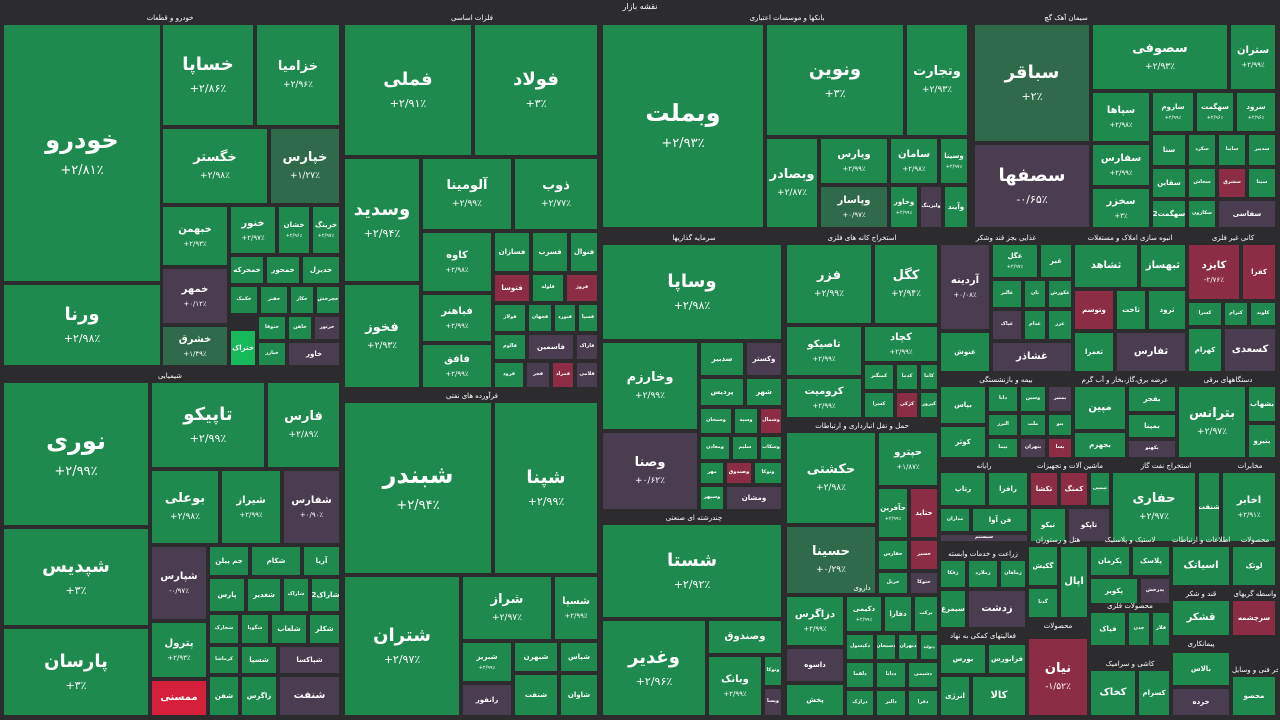 This screenshot has width=1280, height=720. I want to click on stock-tile: فپاک, so click(1108, 629).